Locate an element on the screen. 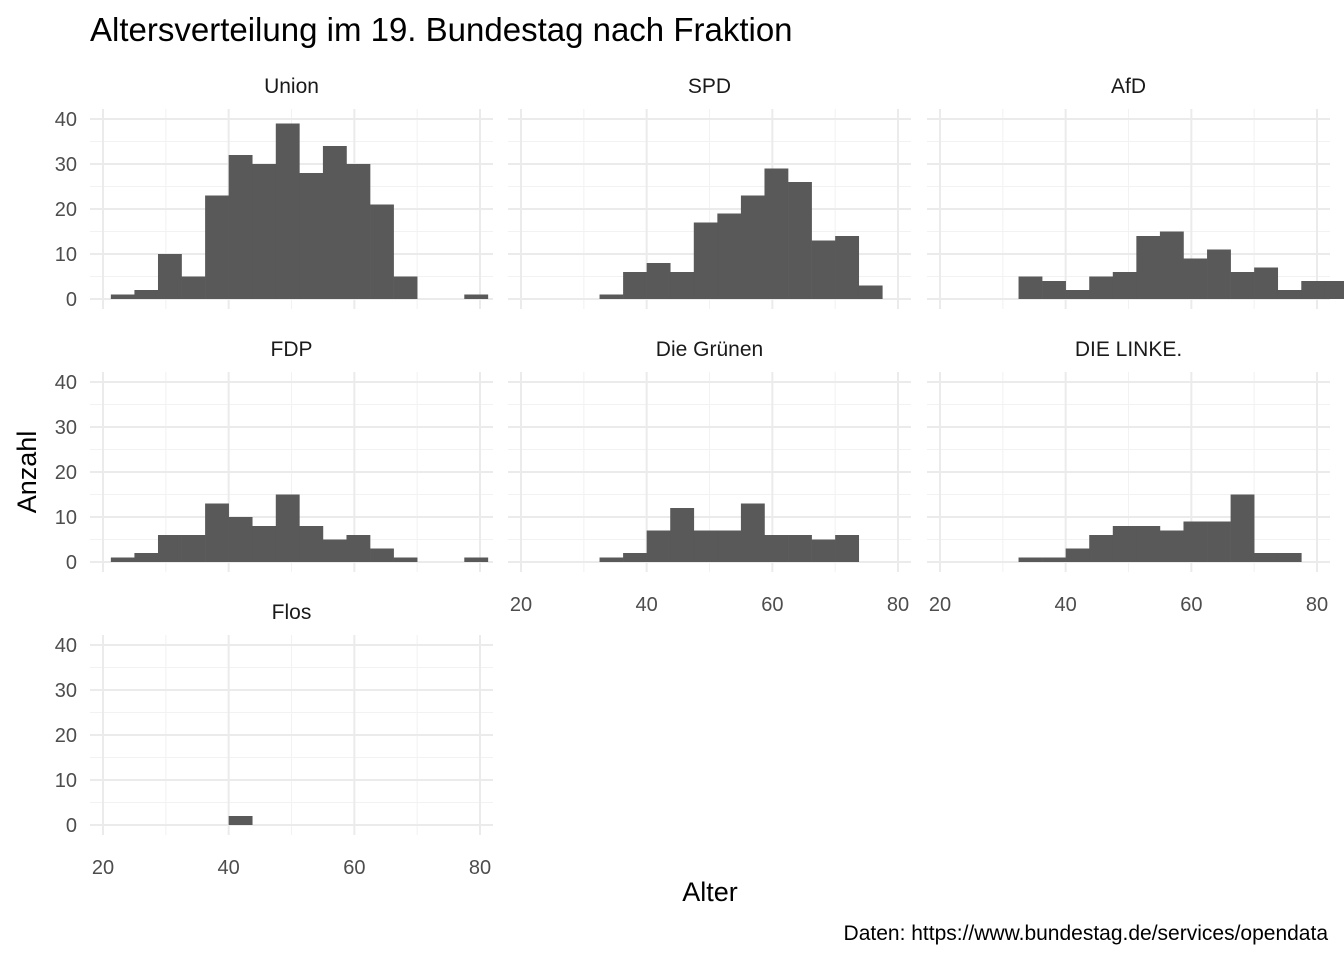  facet-label: FDP is located at coordinates (292, 349).